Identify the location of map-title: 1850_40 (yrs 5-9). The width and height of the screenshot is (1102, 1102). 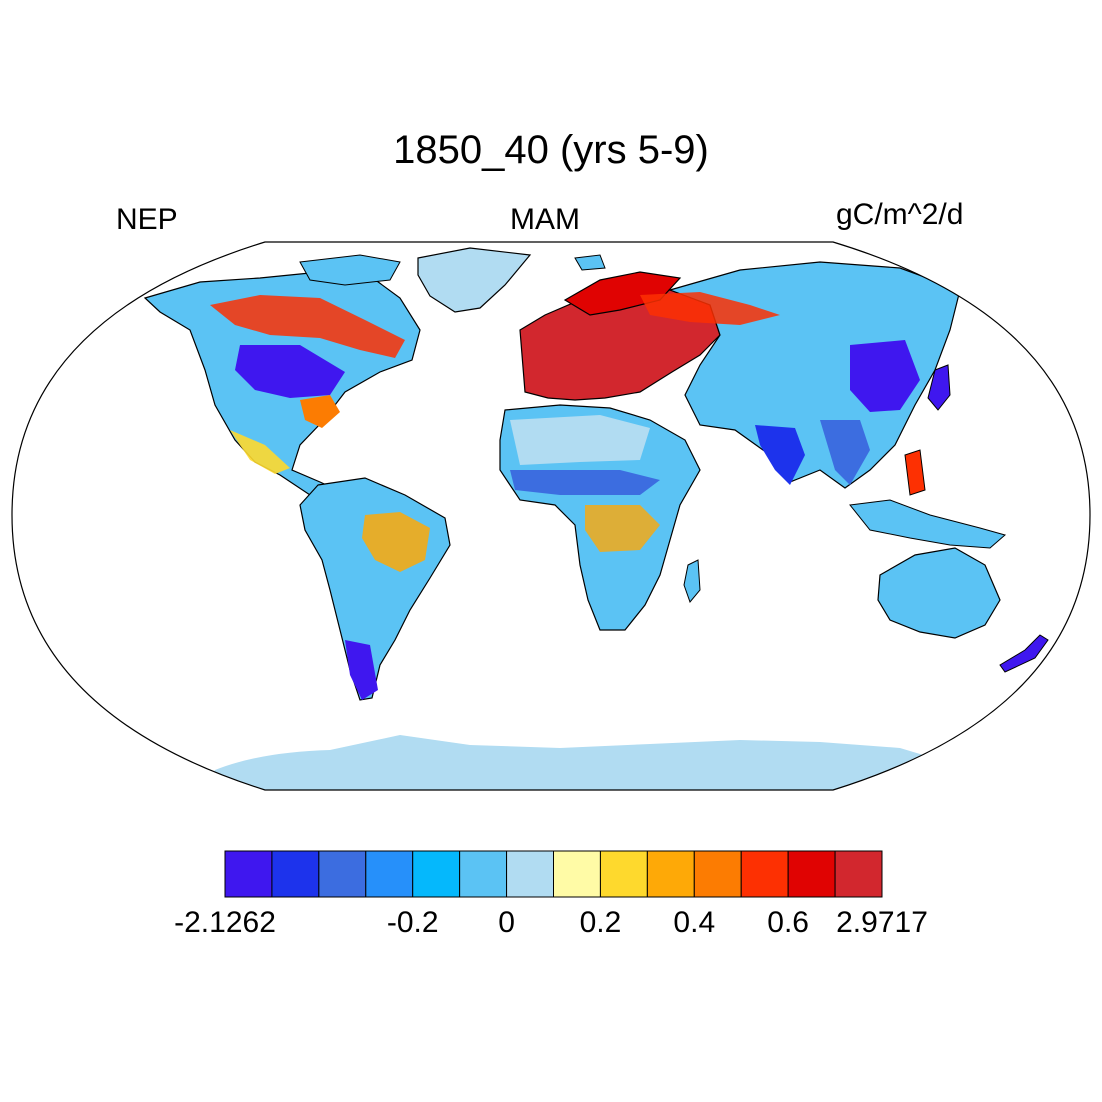
(551, 150).